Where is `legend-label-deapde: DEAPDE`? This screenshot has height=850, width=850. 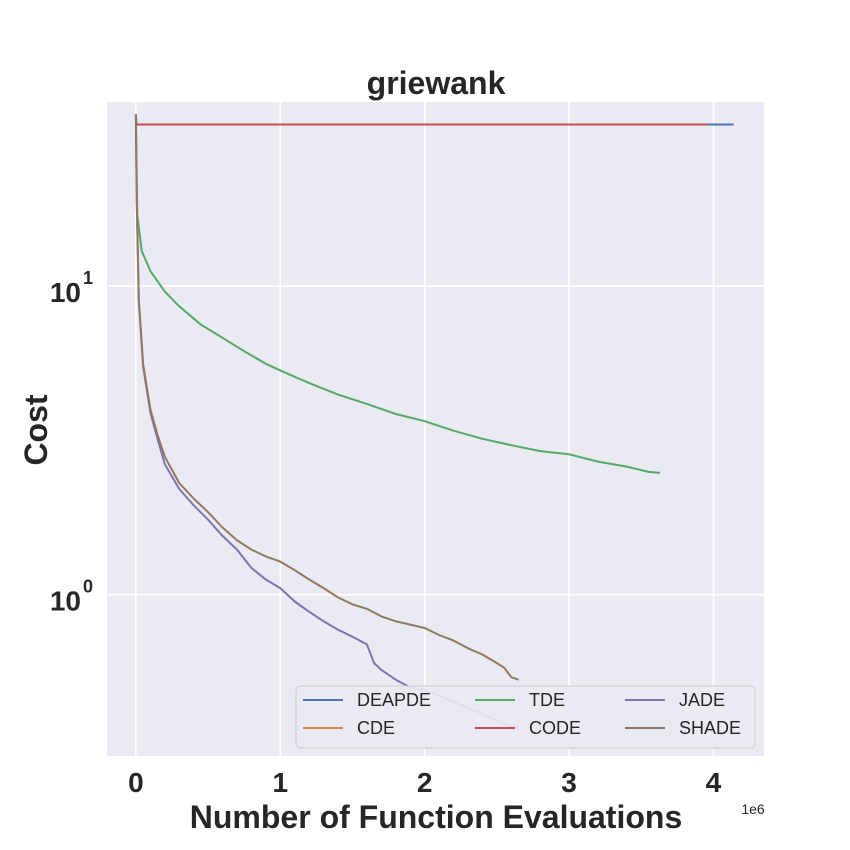
legend-label-deapde: DEAPDE is located at coordinates (394, 700).